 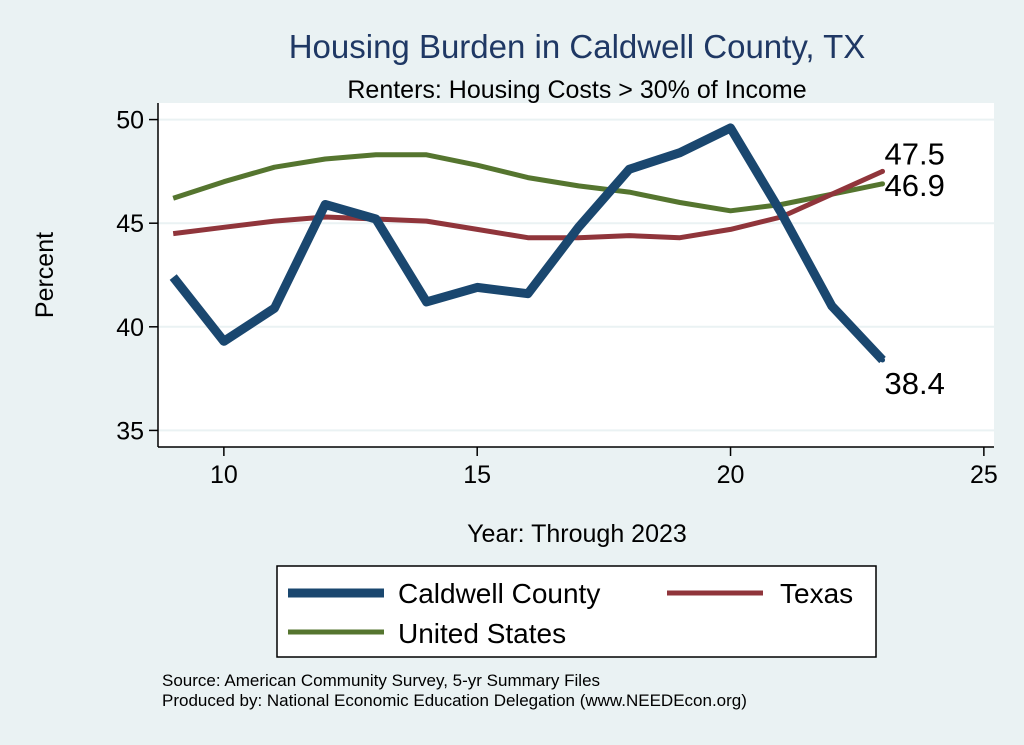 I want to click on legend-label-united-states: United States, so click(x=482, y=633).